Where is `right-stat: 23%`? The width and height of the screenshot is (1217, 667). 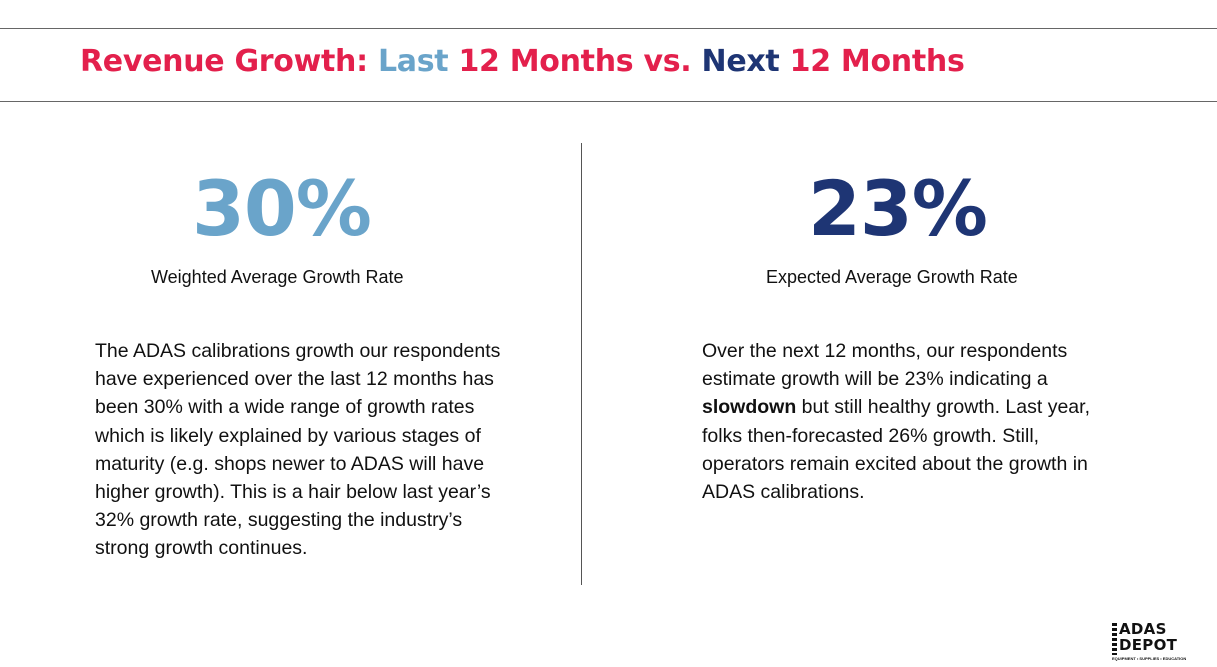 right-stat: 23% is located at coordinates (898, 208).